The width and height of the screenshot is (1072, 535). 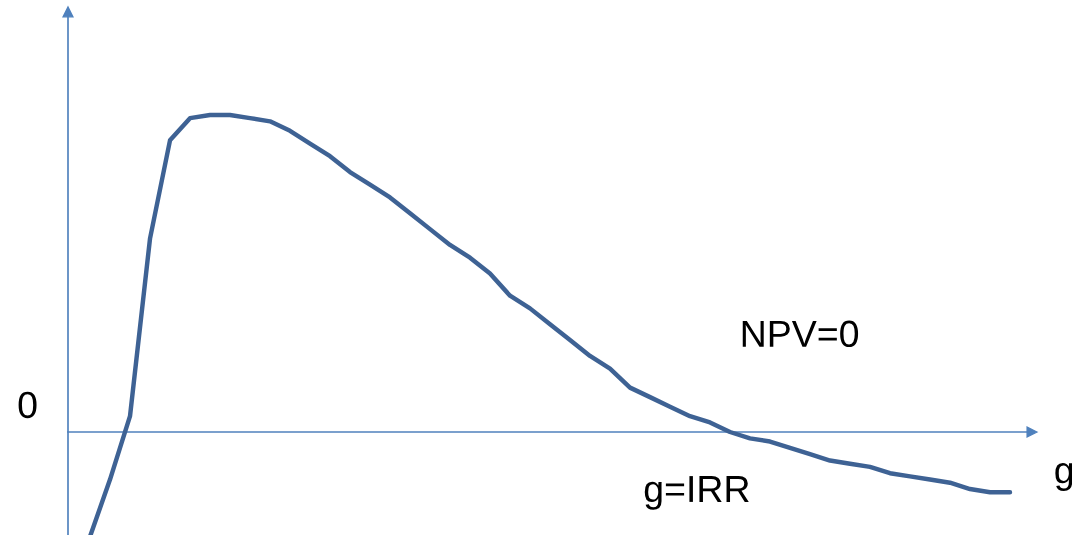 I want to click on annotation: g=IRR, so click(x=696, y=493).